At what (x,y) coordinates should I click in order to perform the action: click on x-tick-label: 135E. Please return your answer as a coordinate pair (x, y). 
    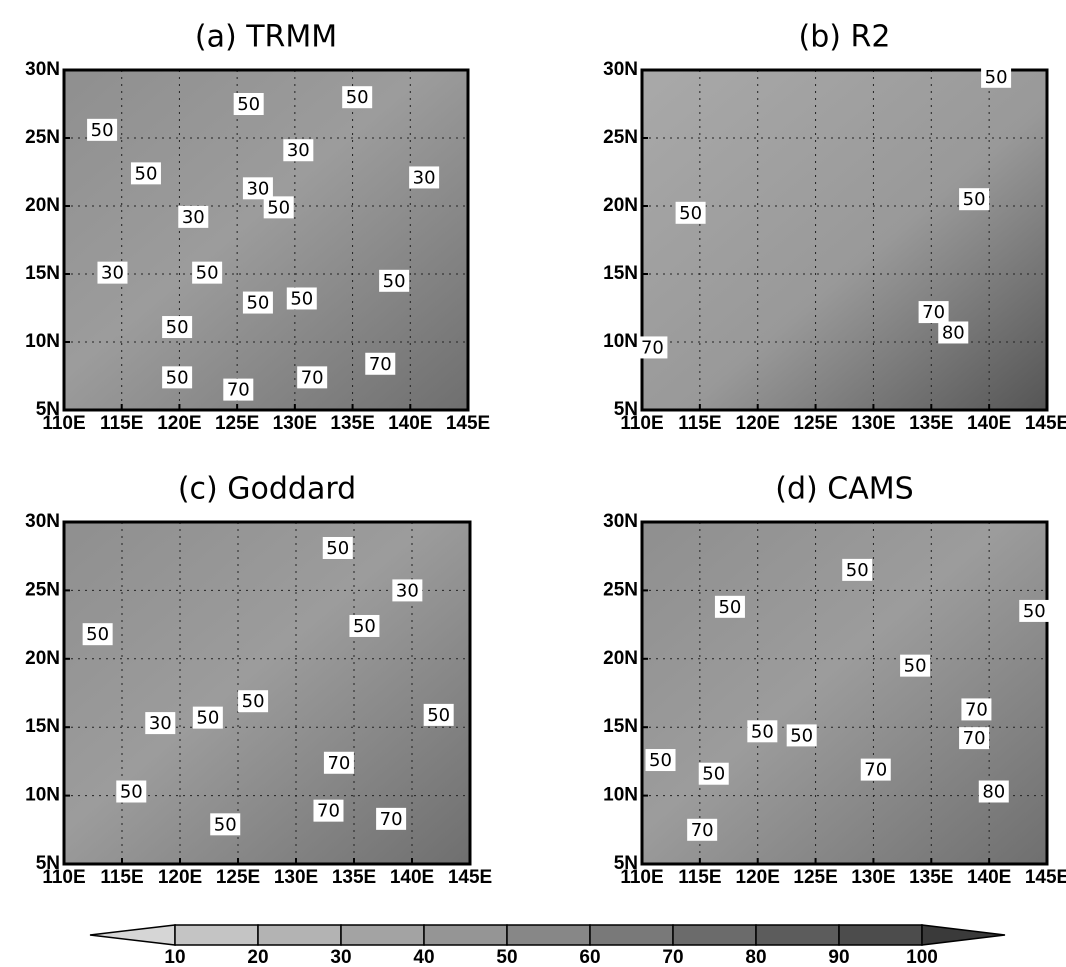
    Looking at the image, I should click on (354, 877).